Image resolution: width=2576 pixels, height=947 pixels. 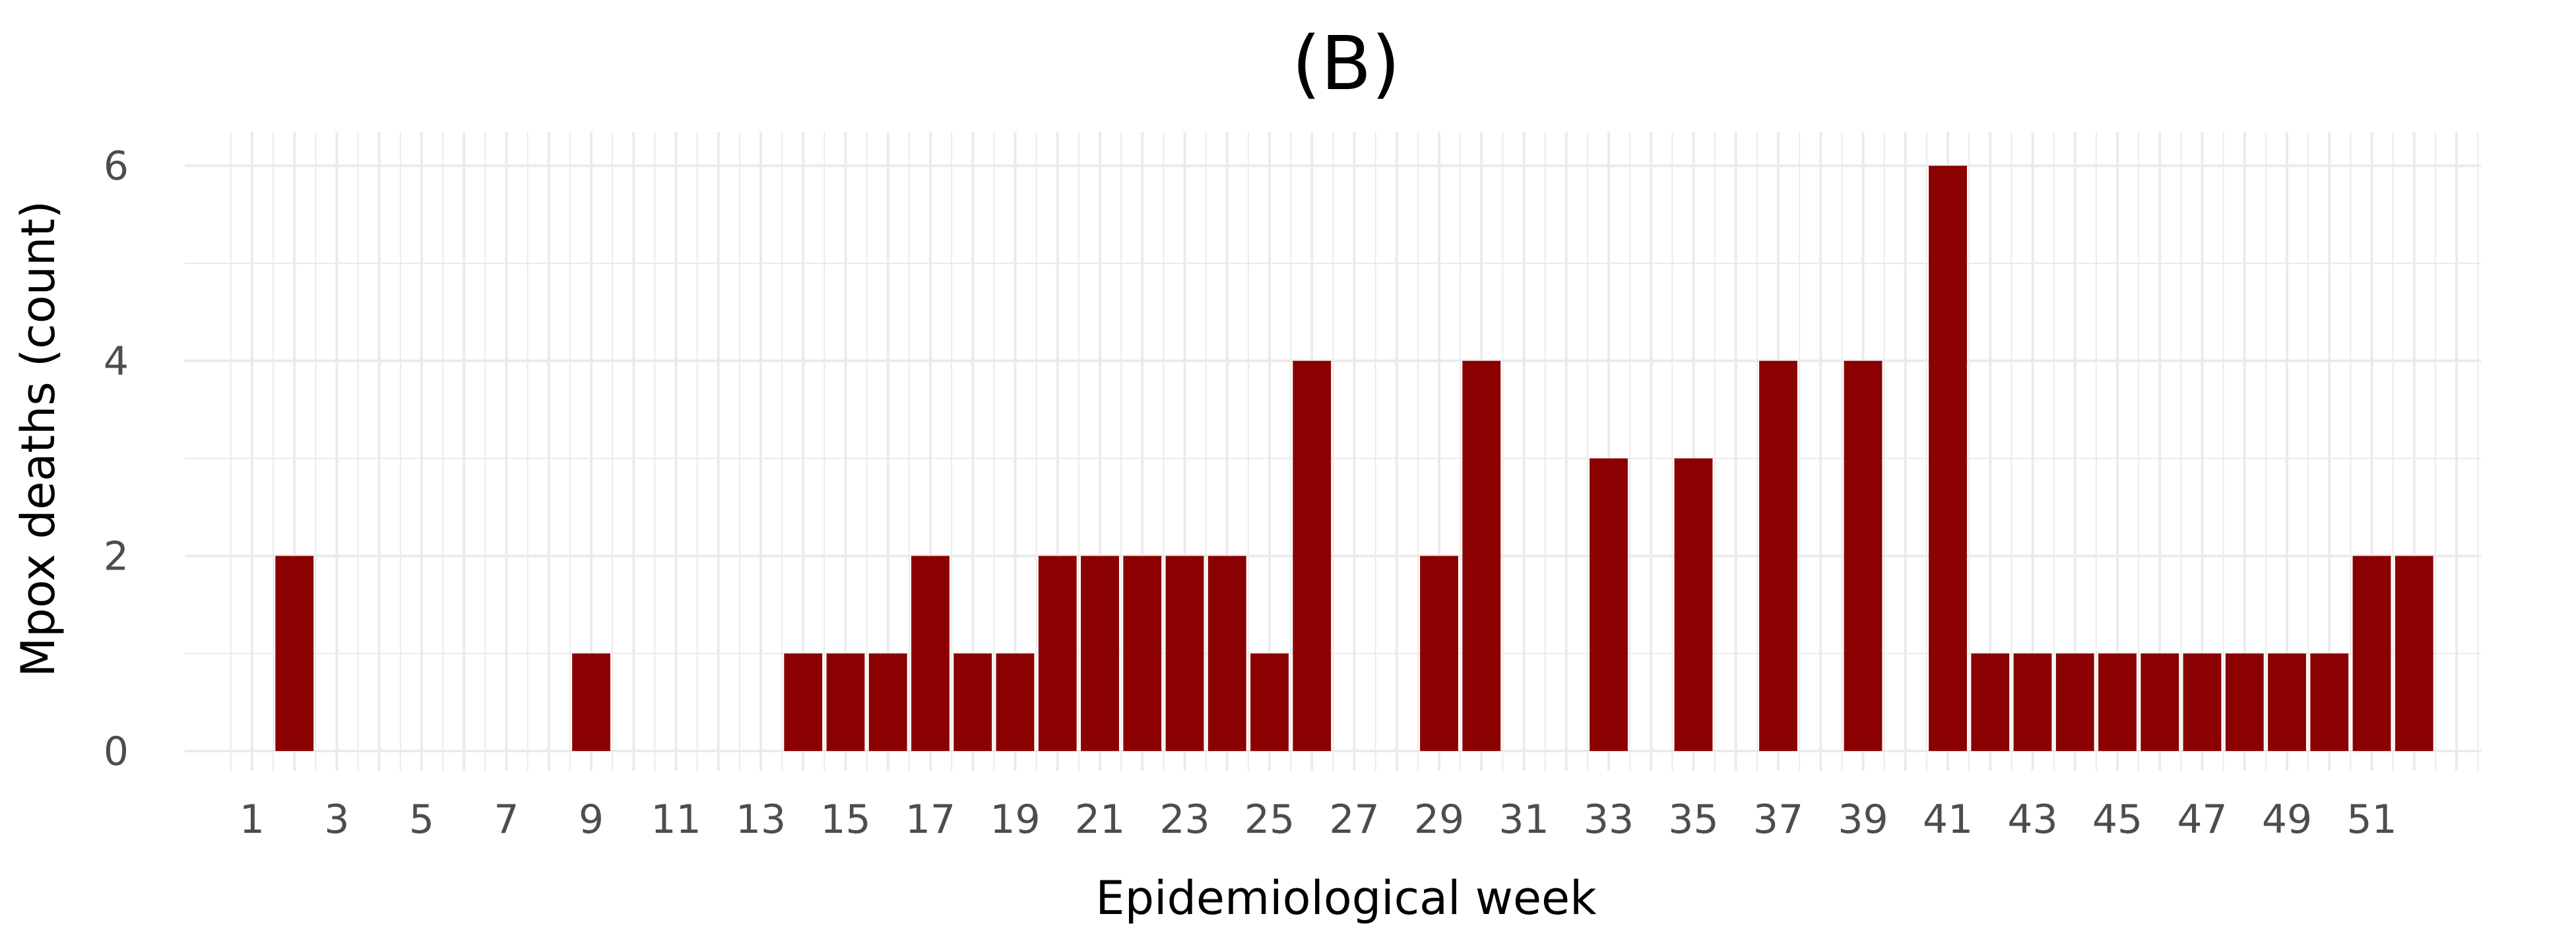 I want to click on x-tick-label: 39, so click(x=1863, y=820).